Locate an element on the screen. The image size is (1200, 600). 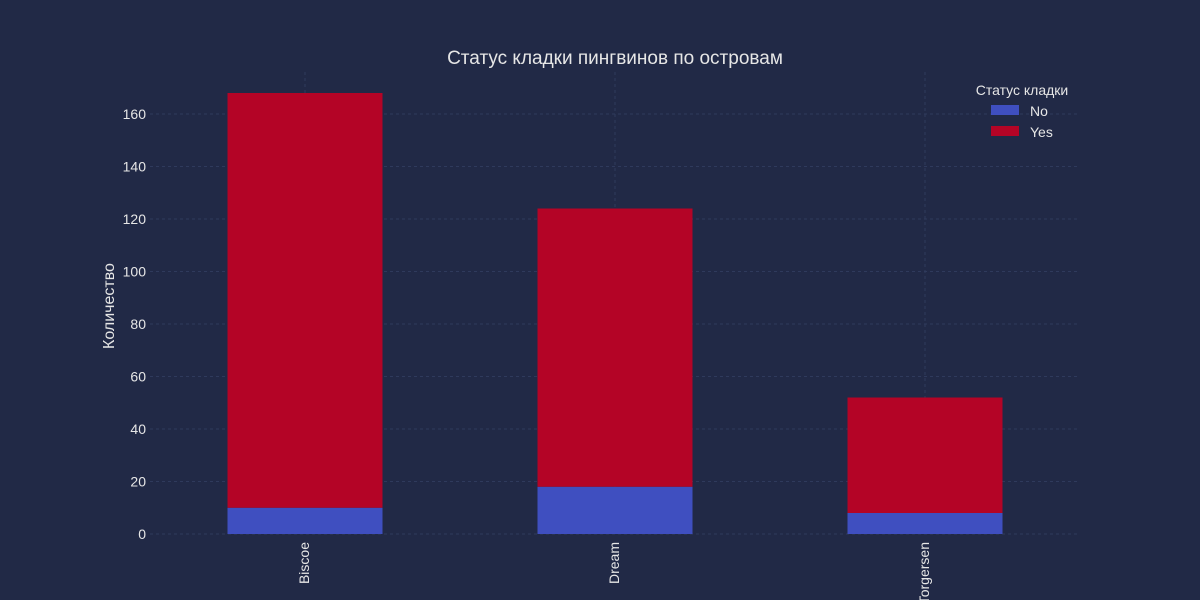
y-tick-label: 140 is located at coordinates (135, 167).